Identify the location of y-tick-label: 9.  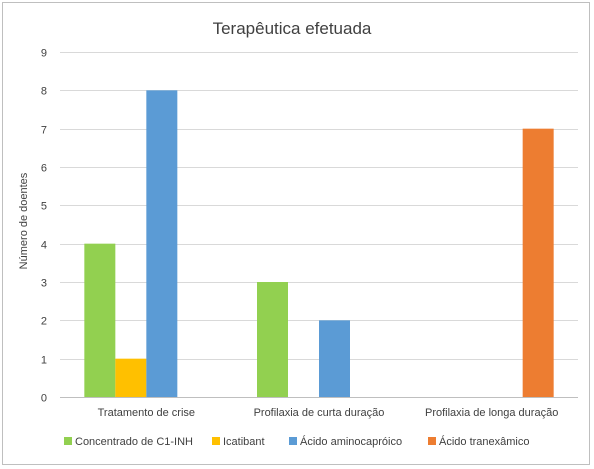
(44, 54).